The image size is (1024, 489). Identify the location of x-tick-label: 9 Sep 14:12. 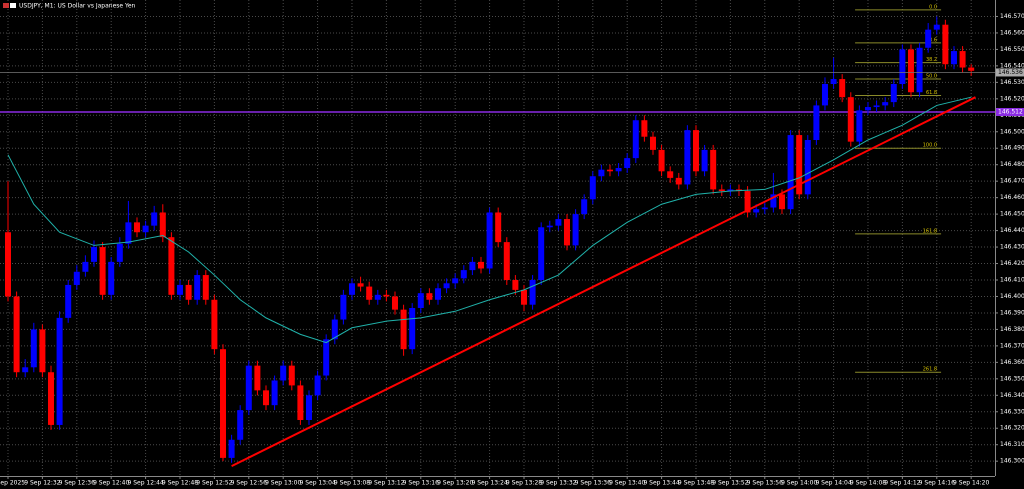
(902, 483).